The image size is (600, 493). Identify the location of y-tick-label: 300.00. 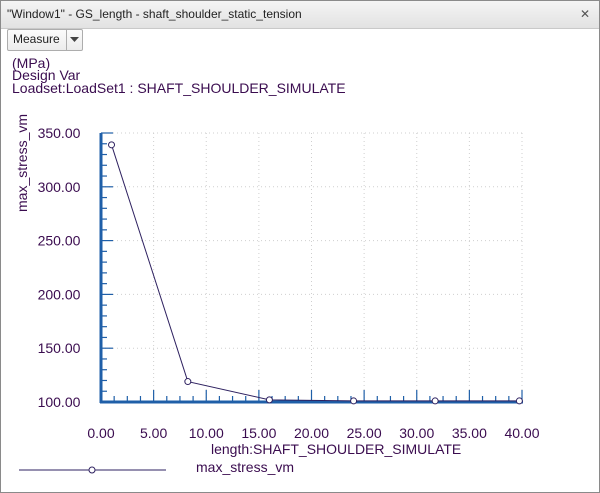
(59, 187).